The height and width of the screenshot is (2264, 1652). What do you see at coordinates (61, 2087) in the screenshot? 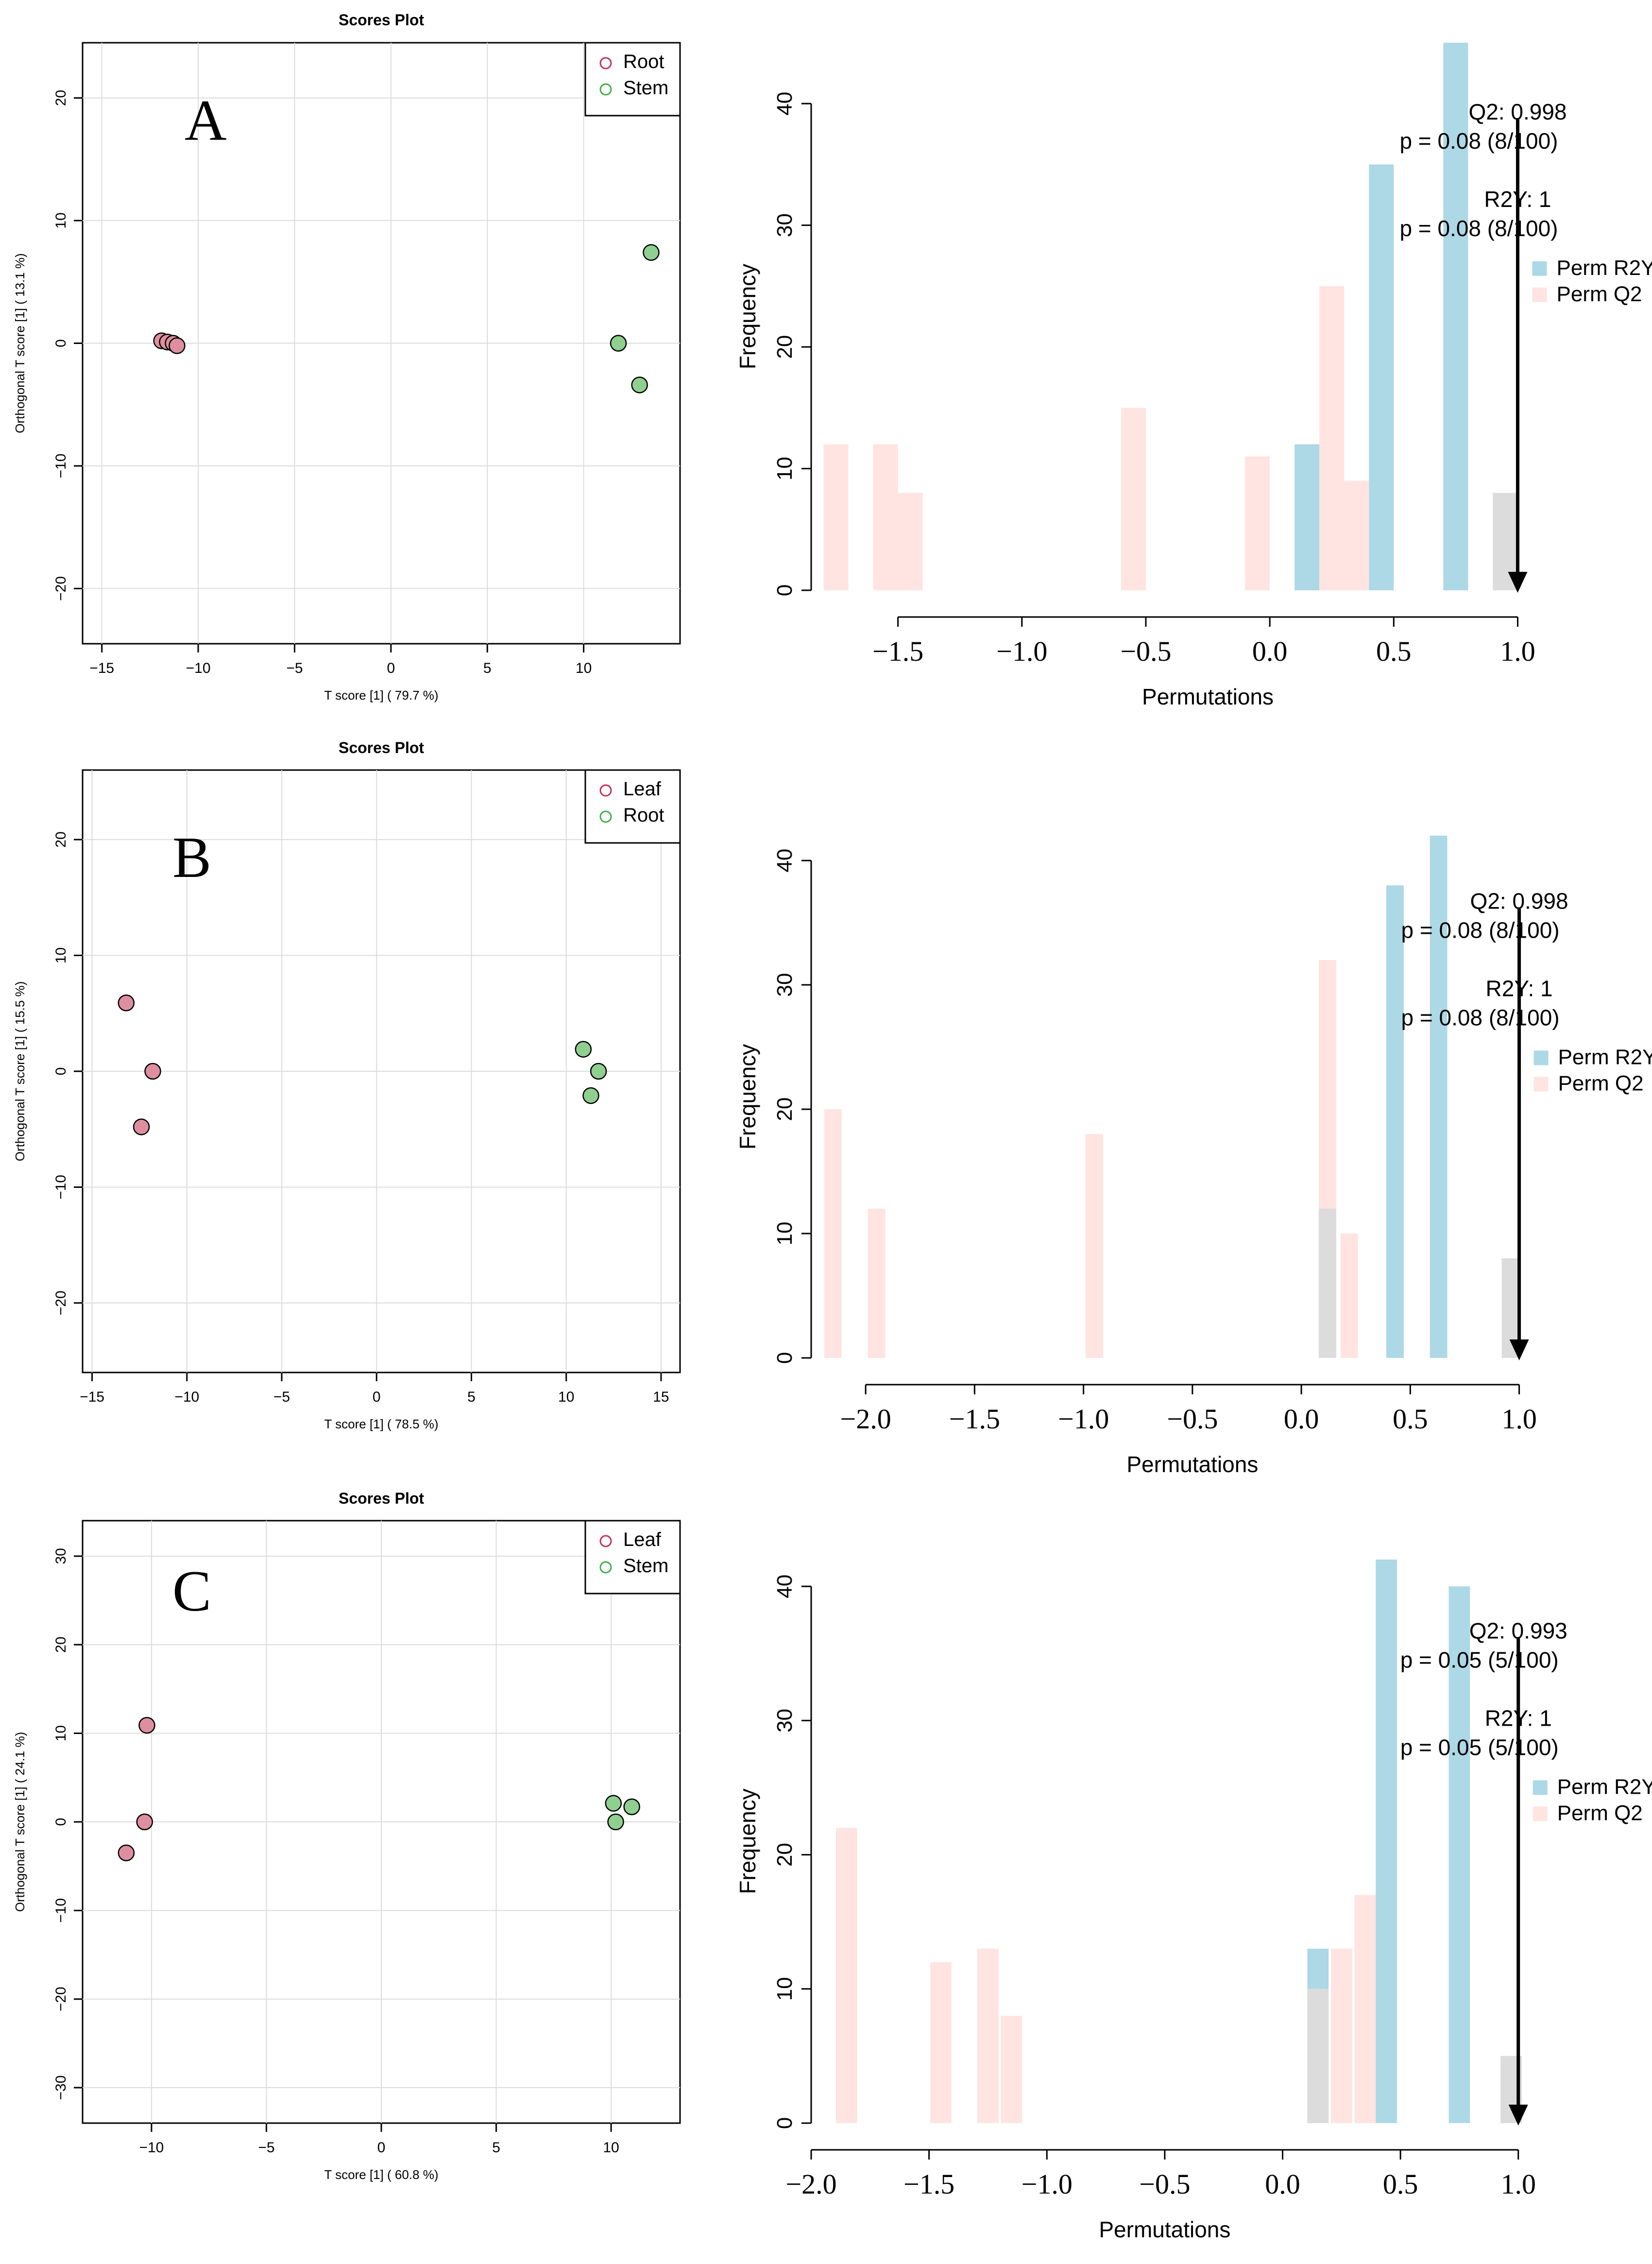
I see `y-tick-label: −30` at bounding box center [61, 2087].